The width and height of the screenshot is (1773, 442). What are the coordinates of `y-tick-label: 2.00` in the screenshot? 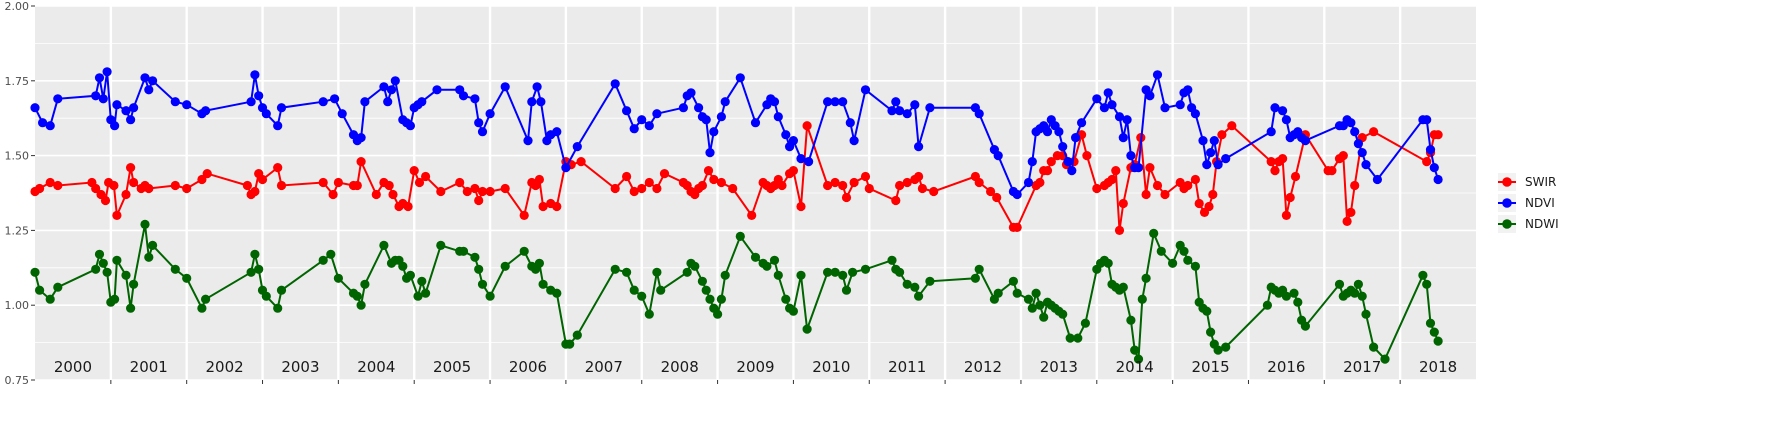 It's located at (17, 6).